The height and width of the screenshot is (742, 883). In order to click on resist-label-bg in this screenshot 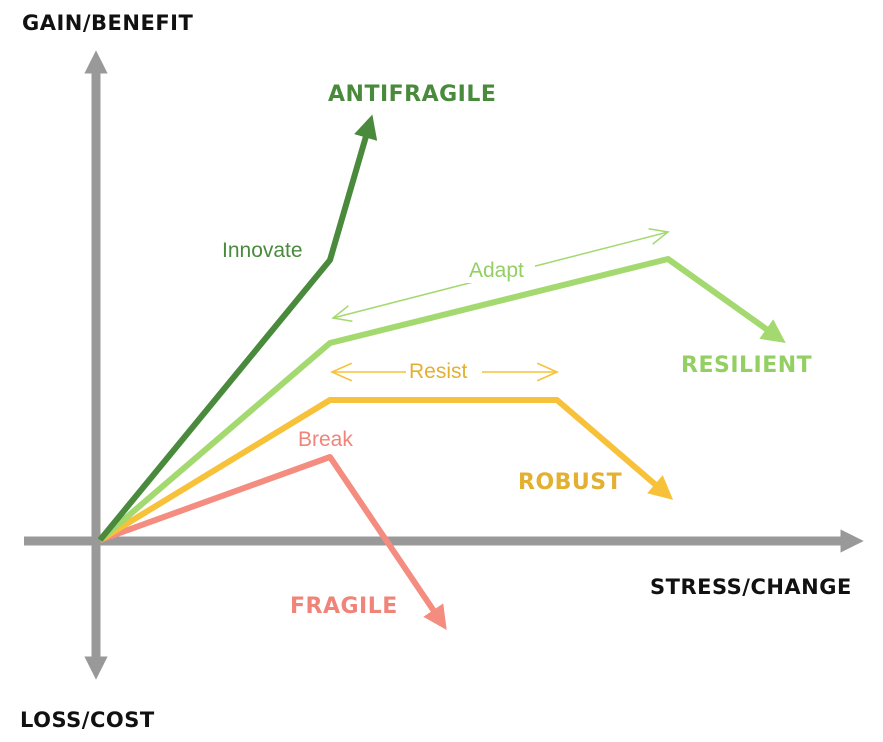, I will do `click(444, 371)`.